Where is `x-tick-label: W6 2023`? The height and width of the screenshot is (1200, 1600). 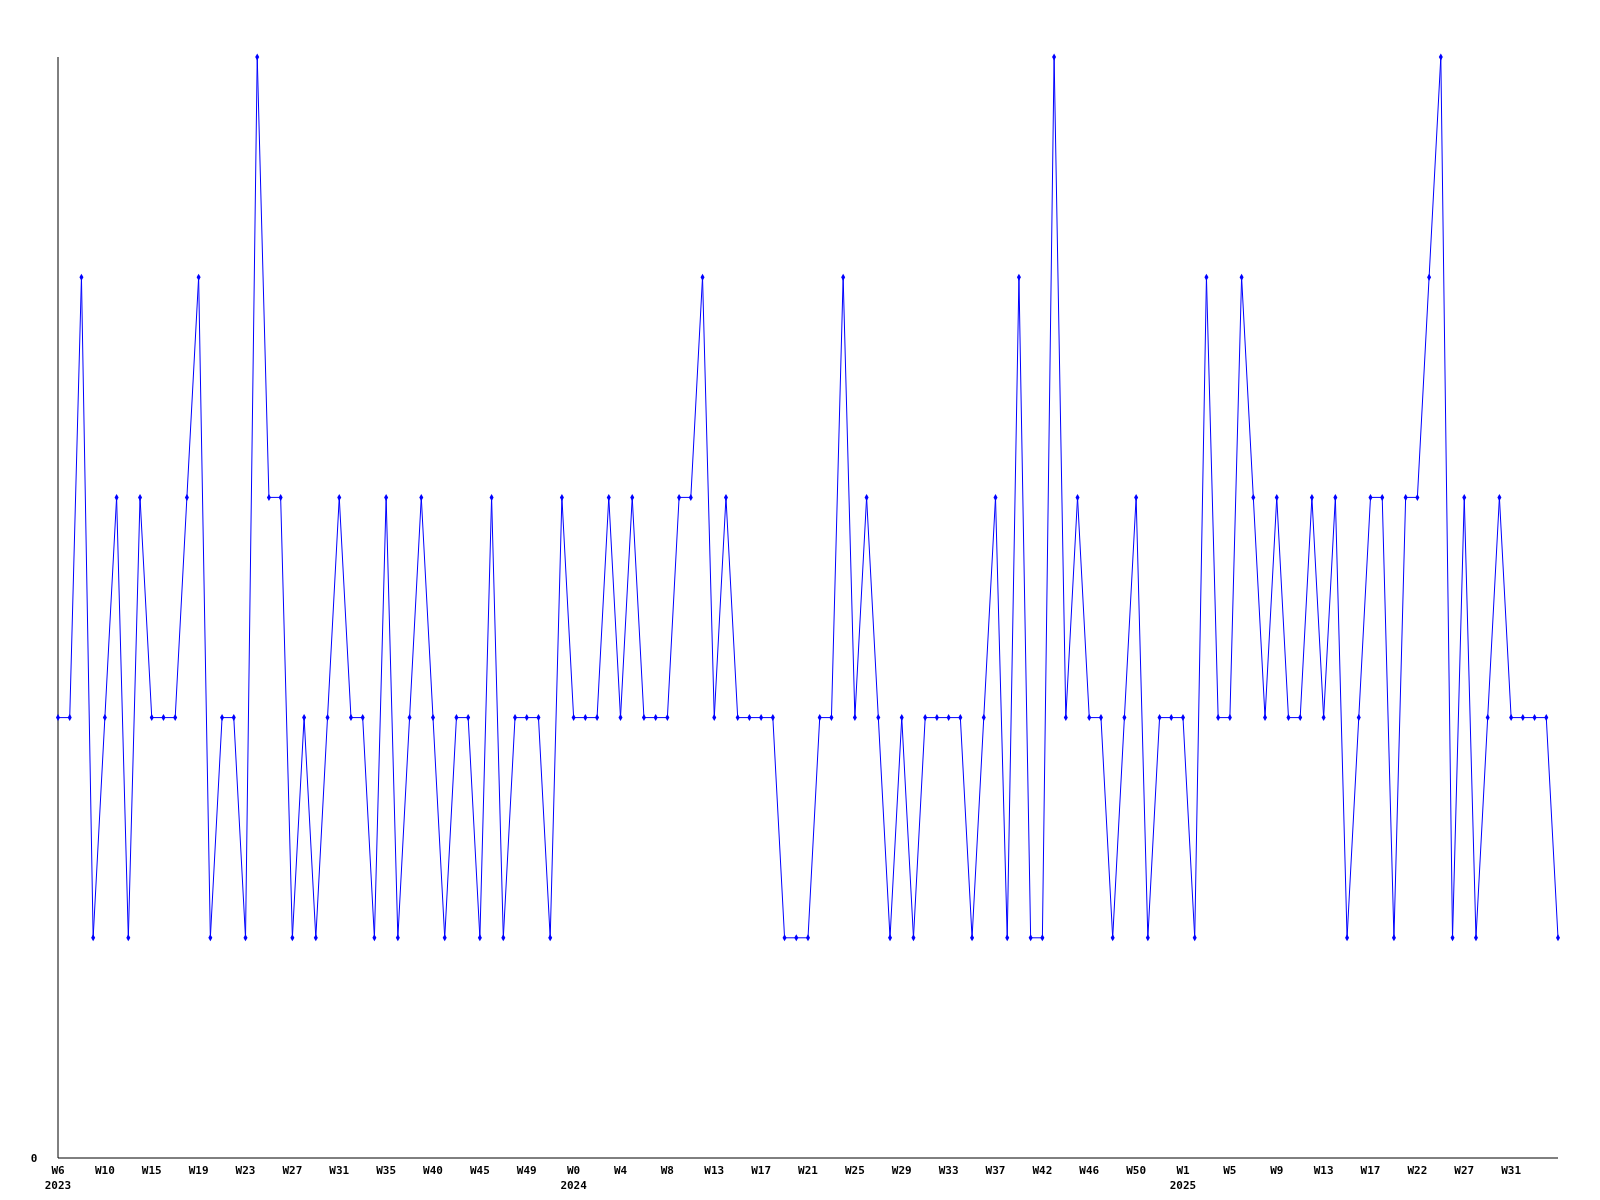
x-tick-label: W6 2023 is located at coordinates (58, 1178).